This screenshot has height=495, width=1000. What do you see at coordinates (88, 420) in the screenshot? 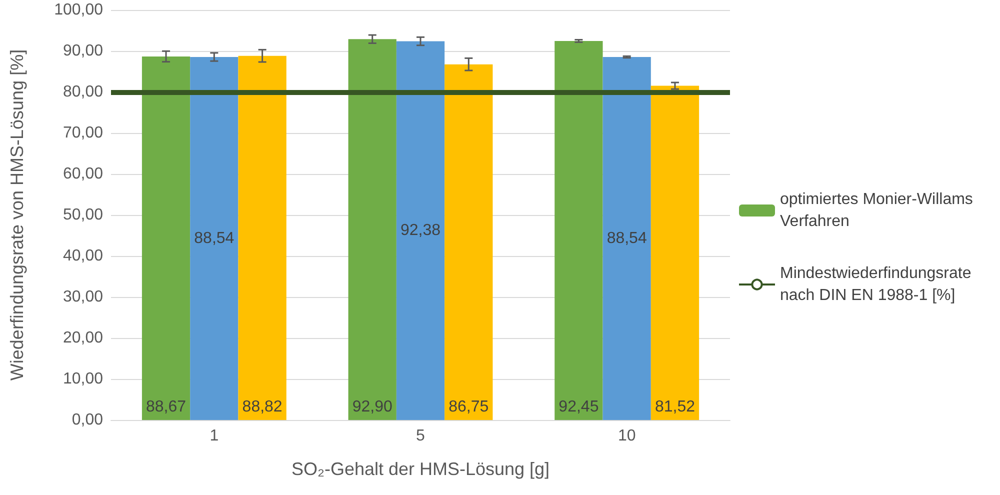
I see `y-tick-label: 0,00` at bounding box center [88, 420].